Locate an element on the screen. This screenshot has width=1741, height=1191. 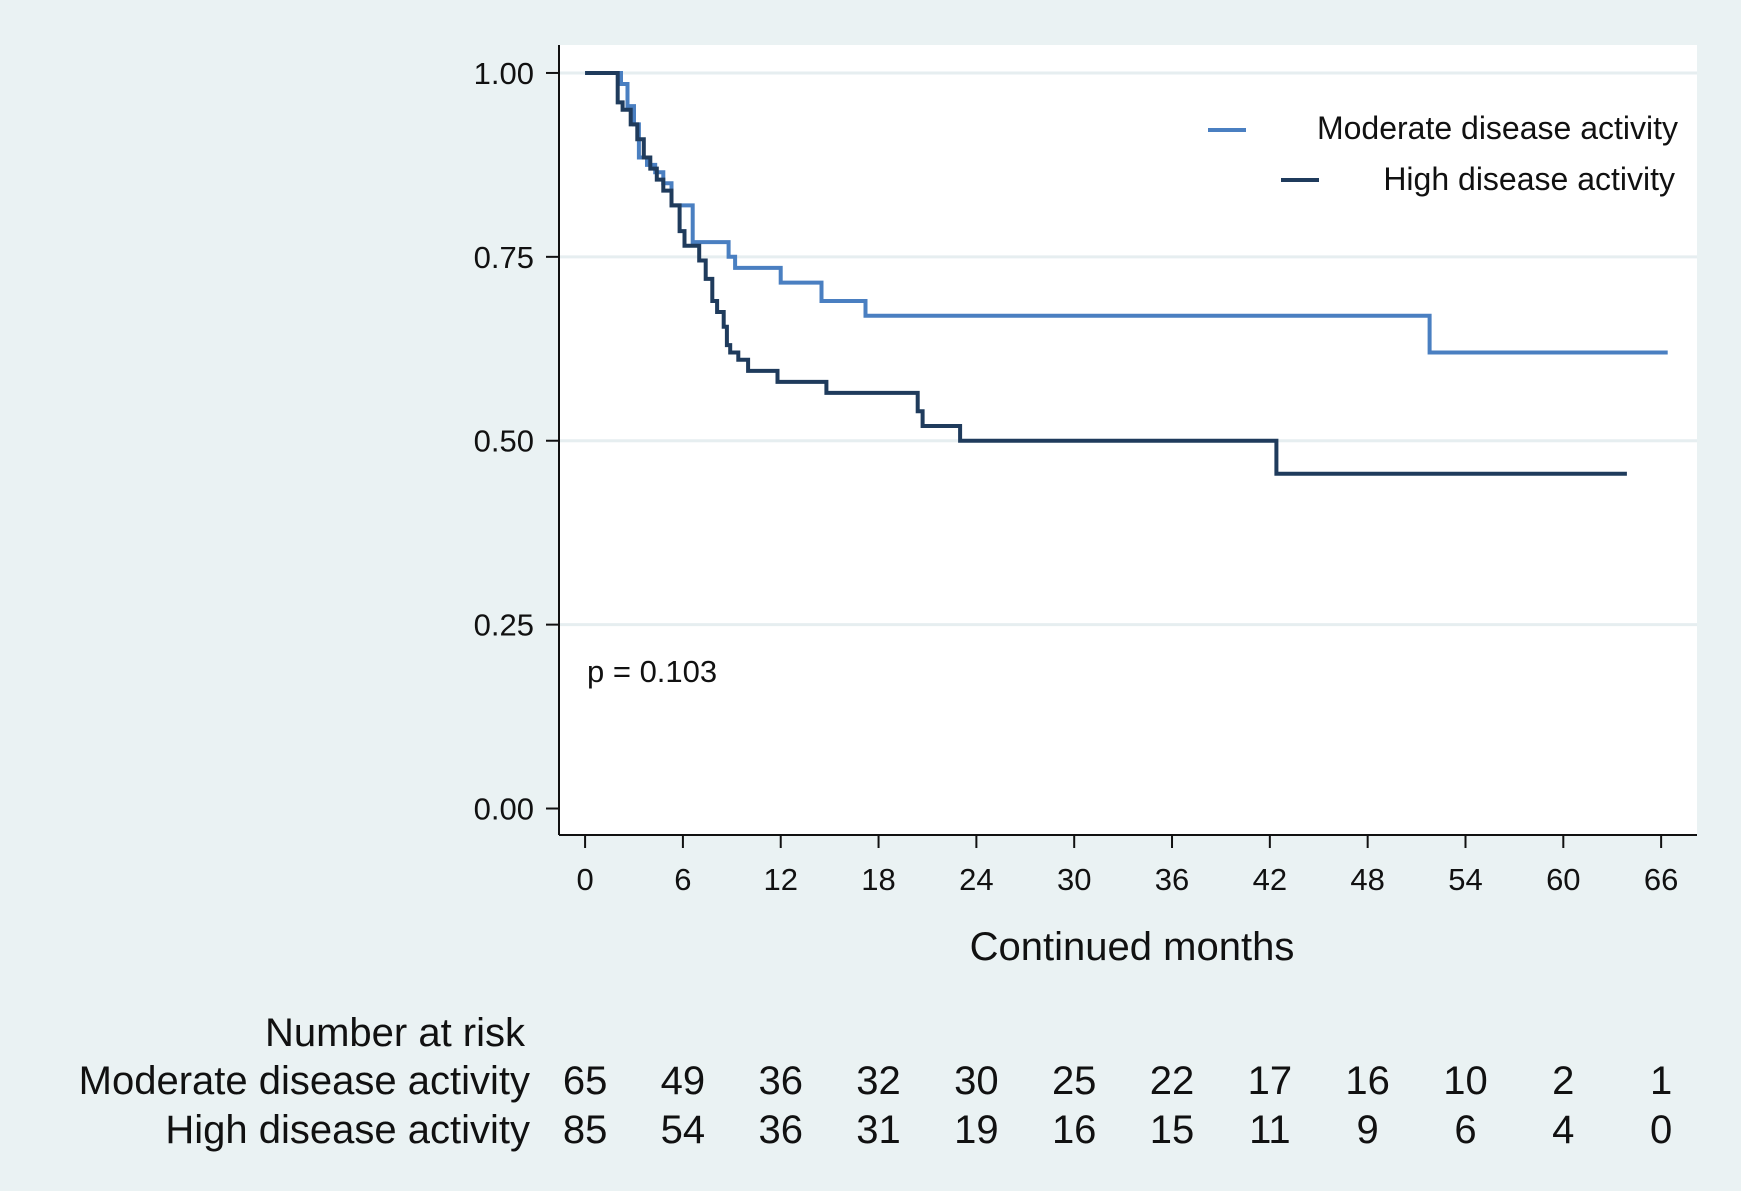
legend-label-moderate: Moderate disease activity is located at coordinates (1497, 128).